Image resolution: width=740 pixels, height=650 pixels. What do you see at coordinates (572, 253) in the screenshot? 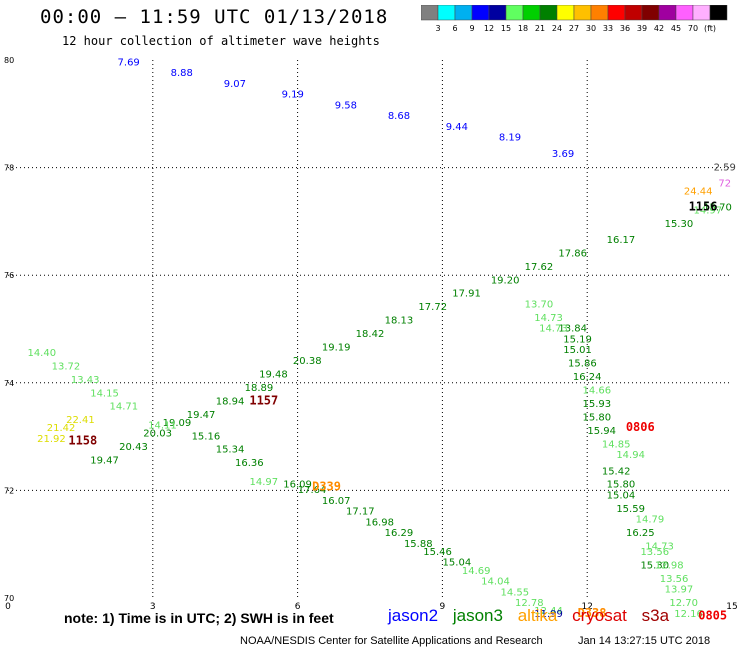
I see `wave-height-point: 17.86` at bounding box center [572, 253].